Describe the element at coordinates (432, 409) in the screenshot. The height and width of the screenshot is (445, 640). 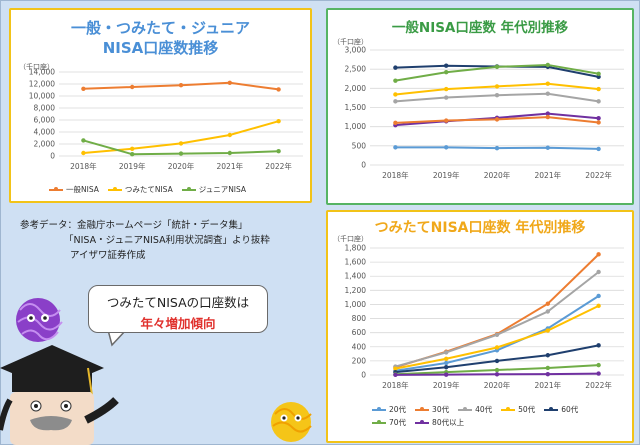
I see `legend-item: 30代` at that location.